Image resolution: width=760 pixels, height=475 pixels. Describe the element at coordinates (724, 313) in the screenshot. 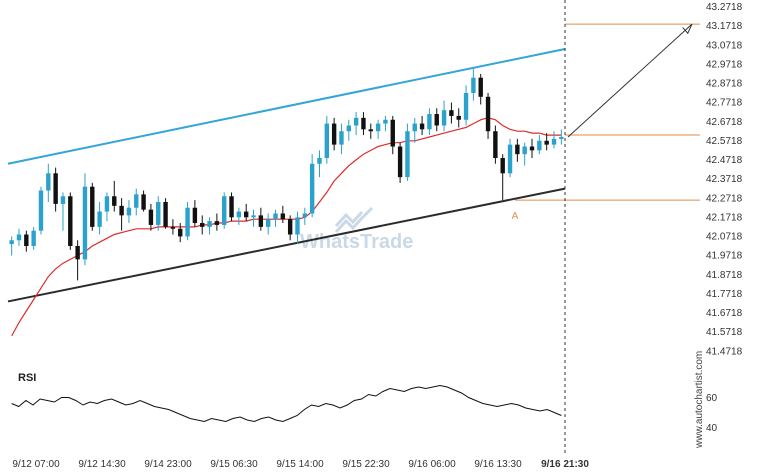

I see `price-tick-label: 41.6718` at that location.